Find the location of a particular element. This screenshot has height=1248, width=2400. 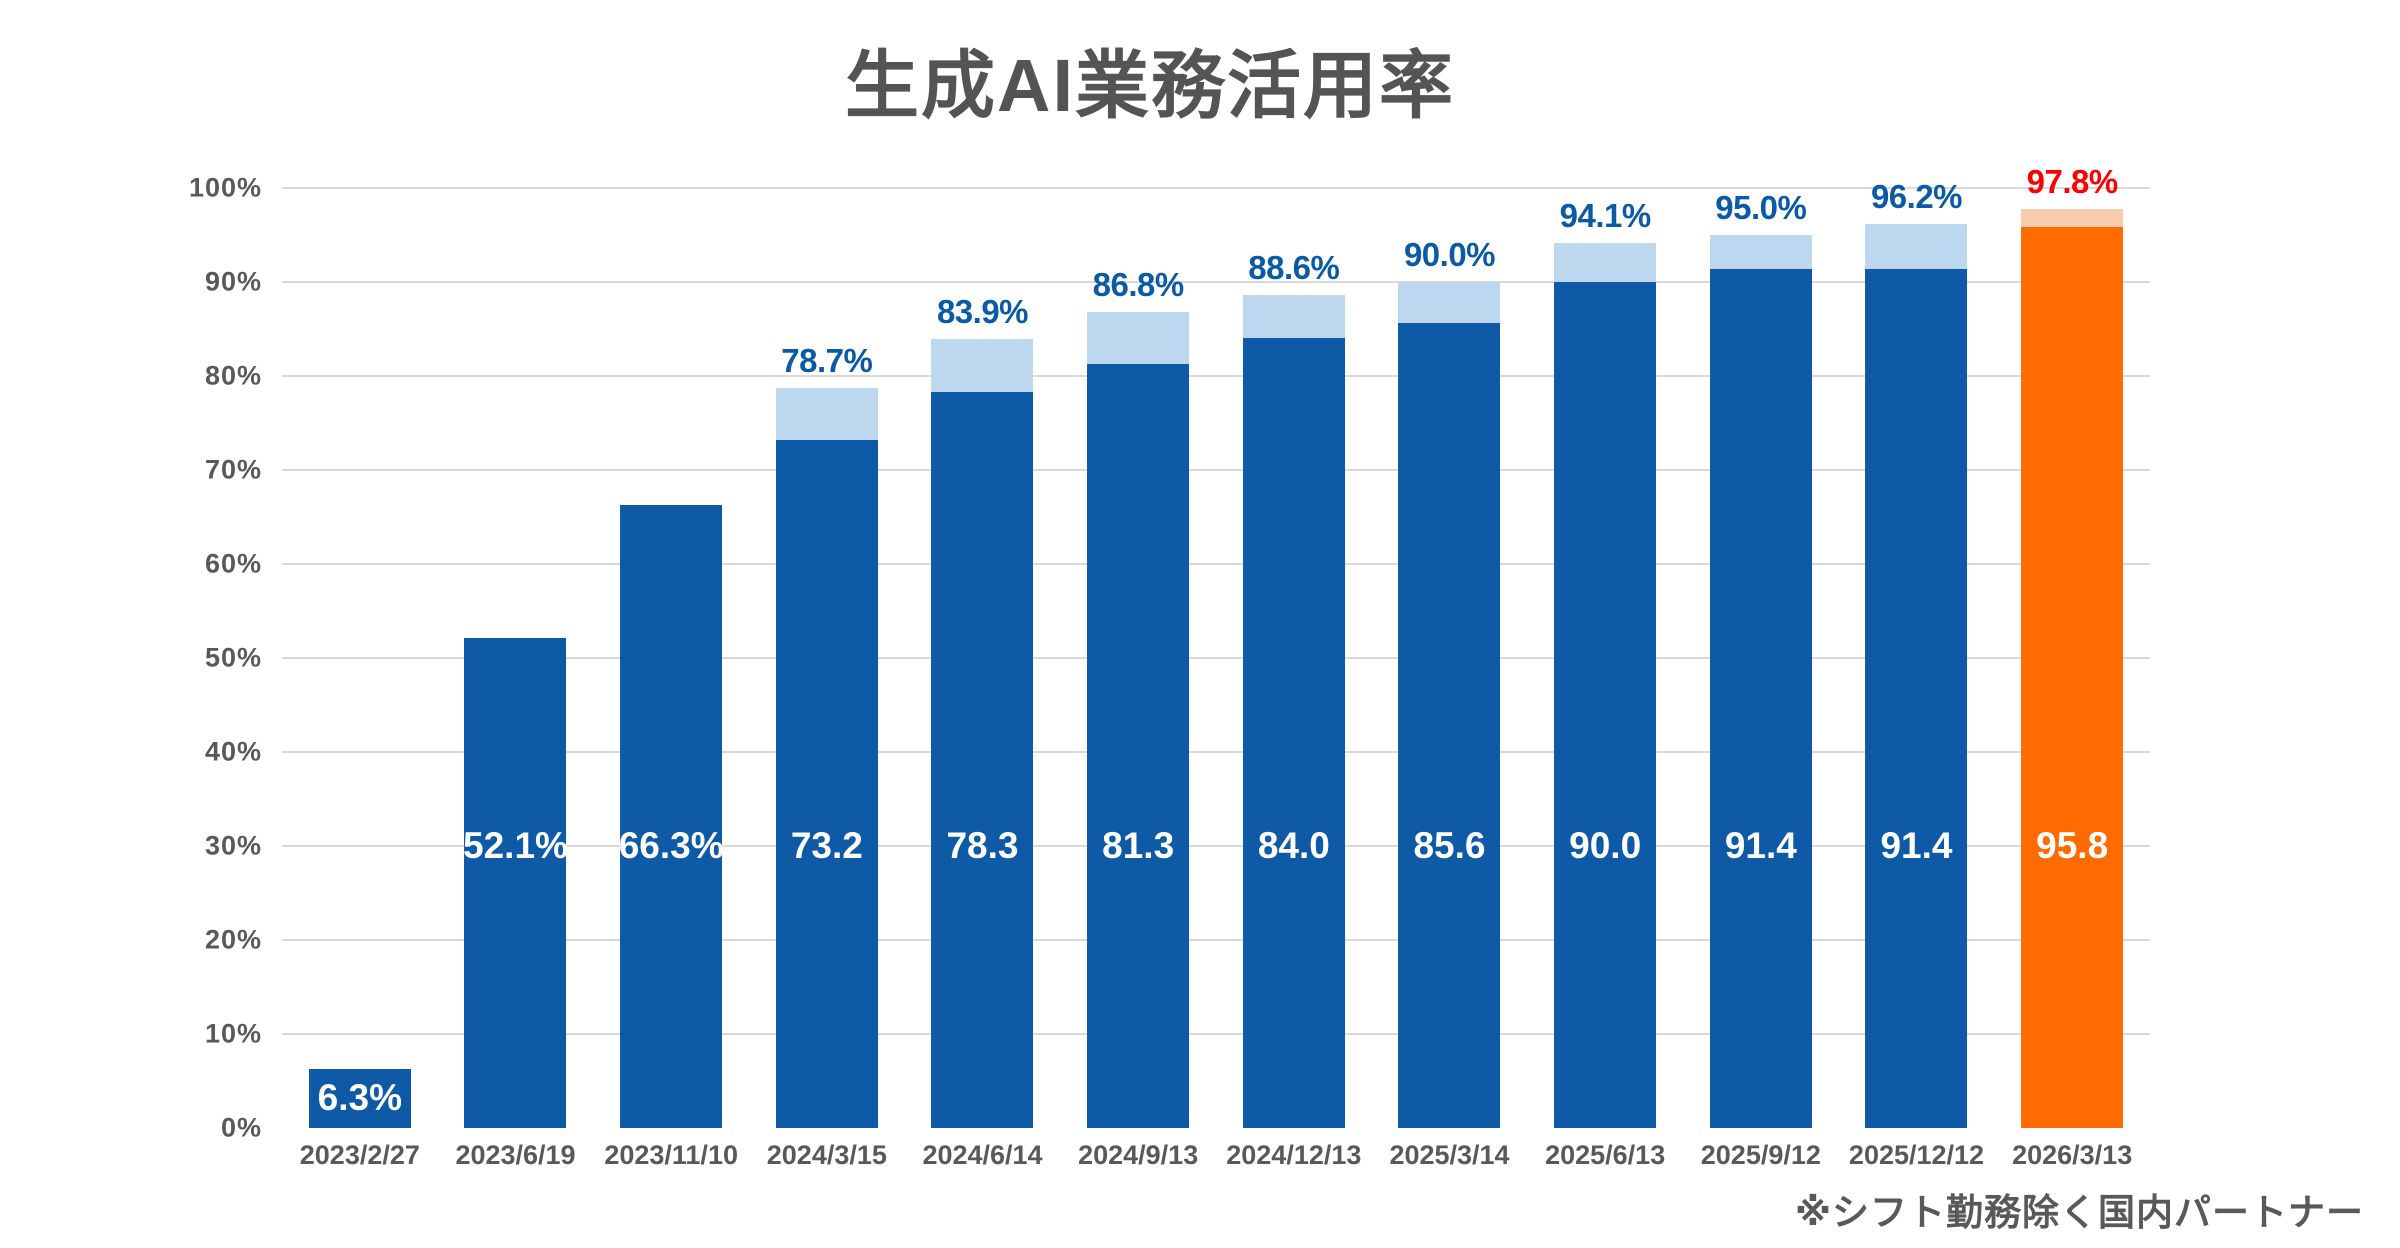

bar-value-label: 95.8 is located at coordinates (2072, 845).